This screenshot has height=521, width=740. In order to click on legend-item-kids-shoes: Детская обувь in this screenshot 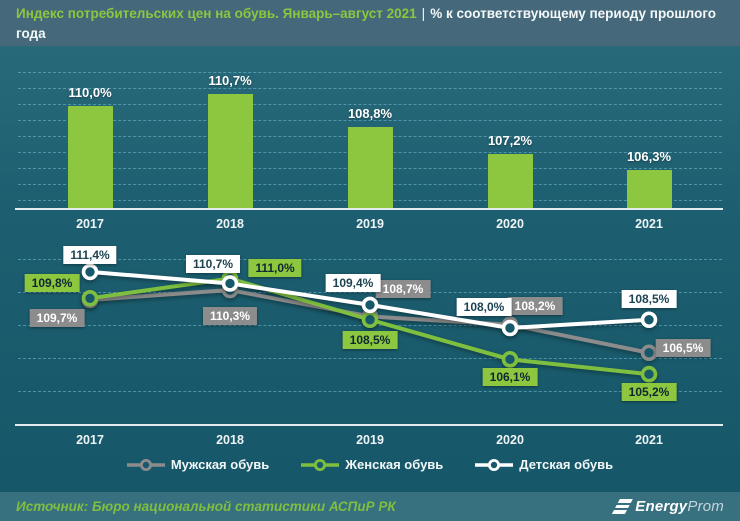, I will do `click(544, 464)`.